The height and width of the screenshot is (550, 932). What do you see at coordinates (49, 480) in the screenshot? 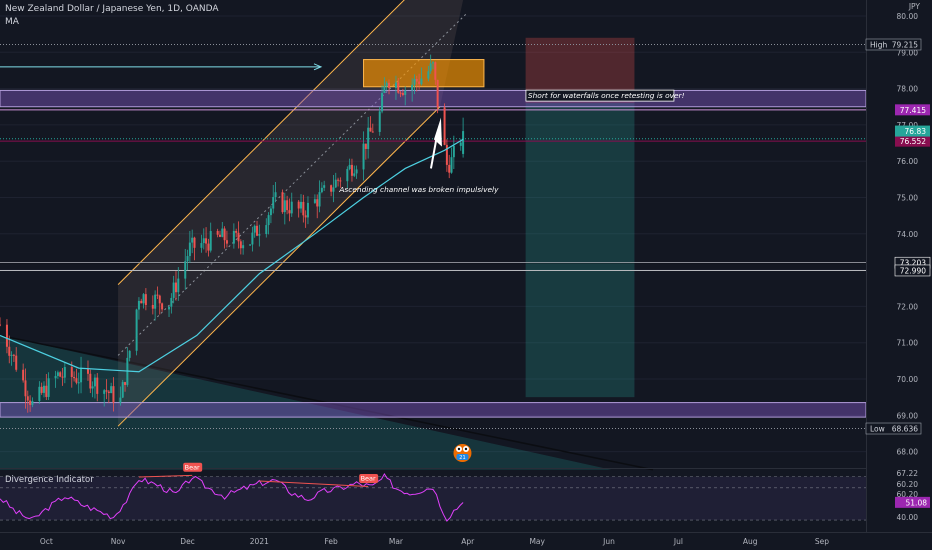
I see `osc-title: Divergence Indicator` at bounding box center [49, 480].